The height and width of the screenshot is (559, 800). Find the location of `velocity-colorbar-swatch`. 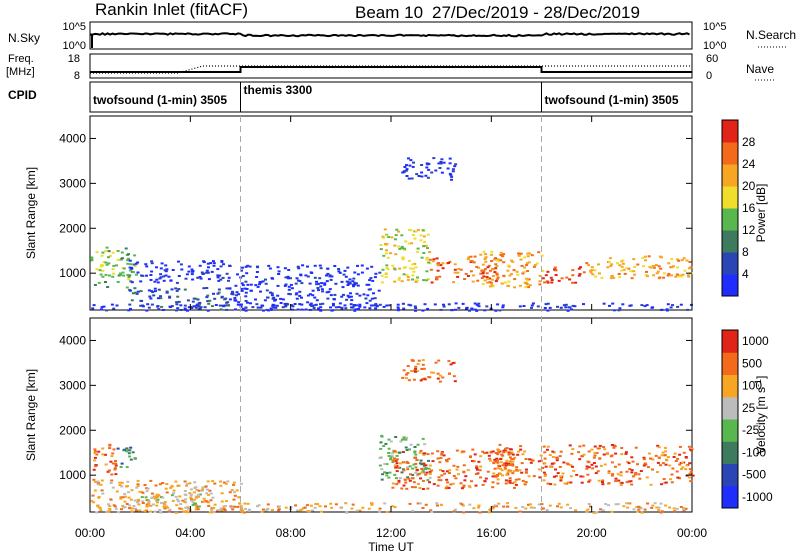

velocity-colorbar-swatch is located at coordinates (730, 386).